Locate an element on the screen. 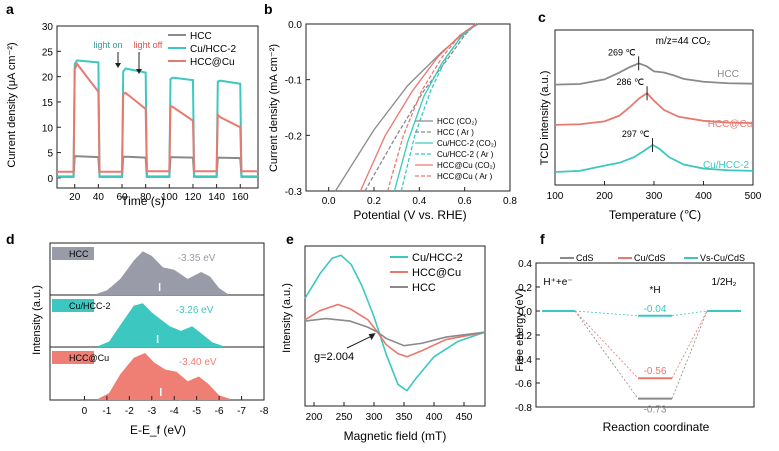 This screenshot has width=779, height=451. legend-label-e: Cu/HCC-2 is located at coordinates (437, 258).